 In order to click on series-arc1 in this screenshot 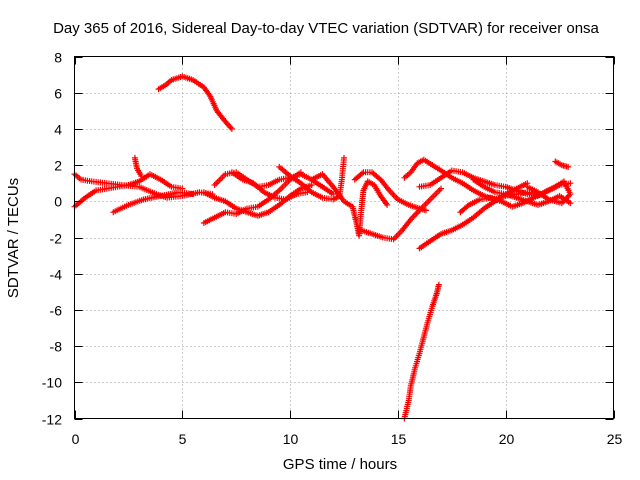, I will do `click(195, 102)`.